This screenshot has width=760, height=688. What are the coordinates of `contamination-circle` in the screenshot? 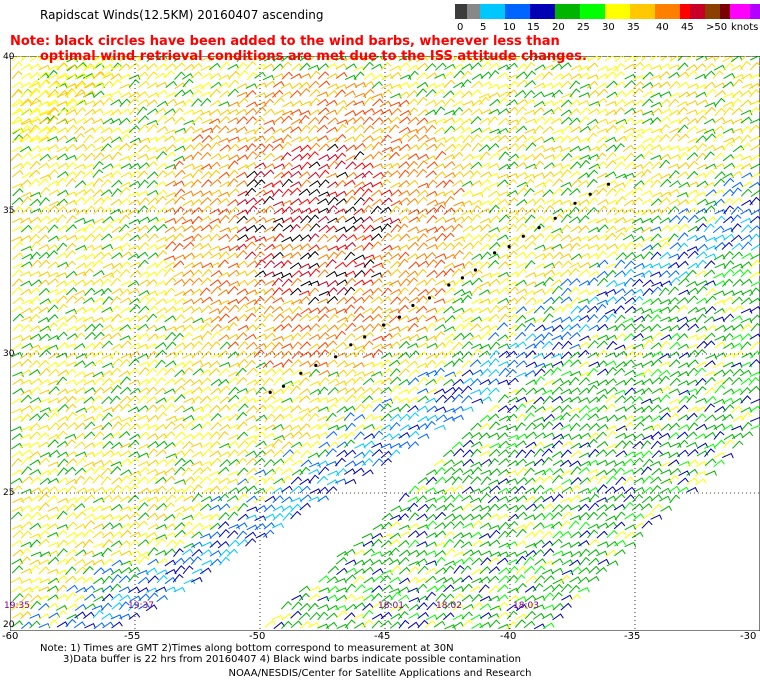 It's located at (413, 305).